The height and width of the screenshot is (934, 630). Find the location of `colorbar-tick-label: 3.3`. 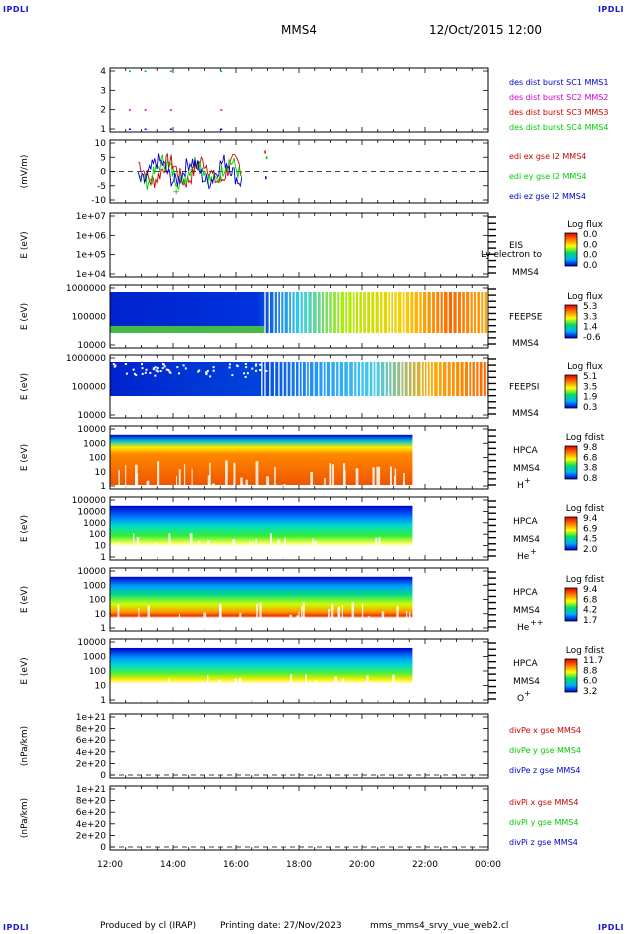

colorbar-tick-label: 3.3 is located at coordinates (590, 317).